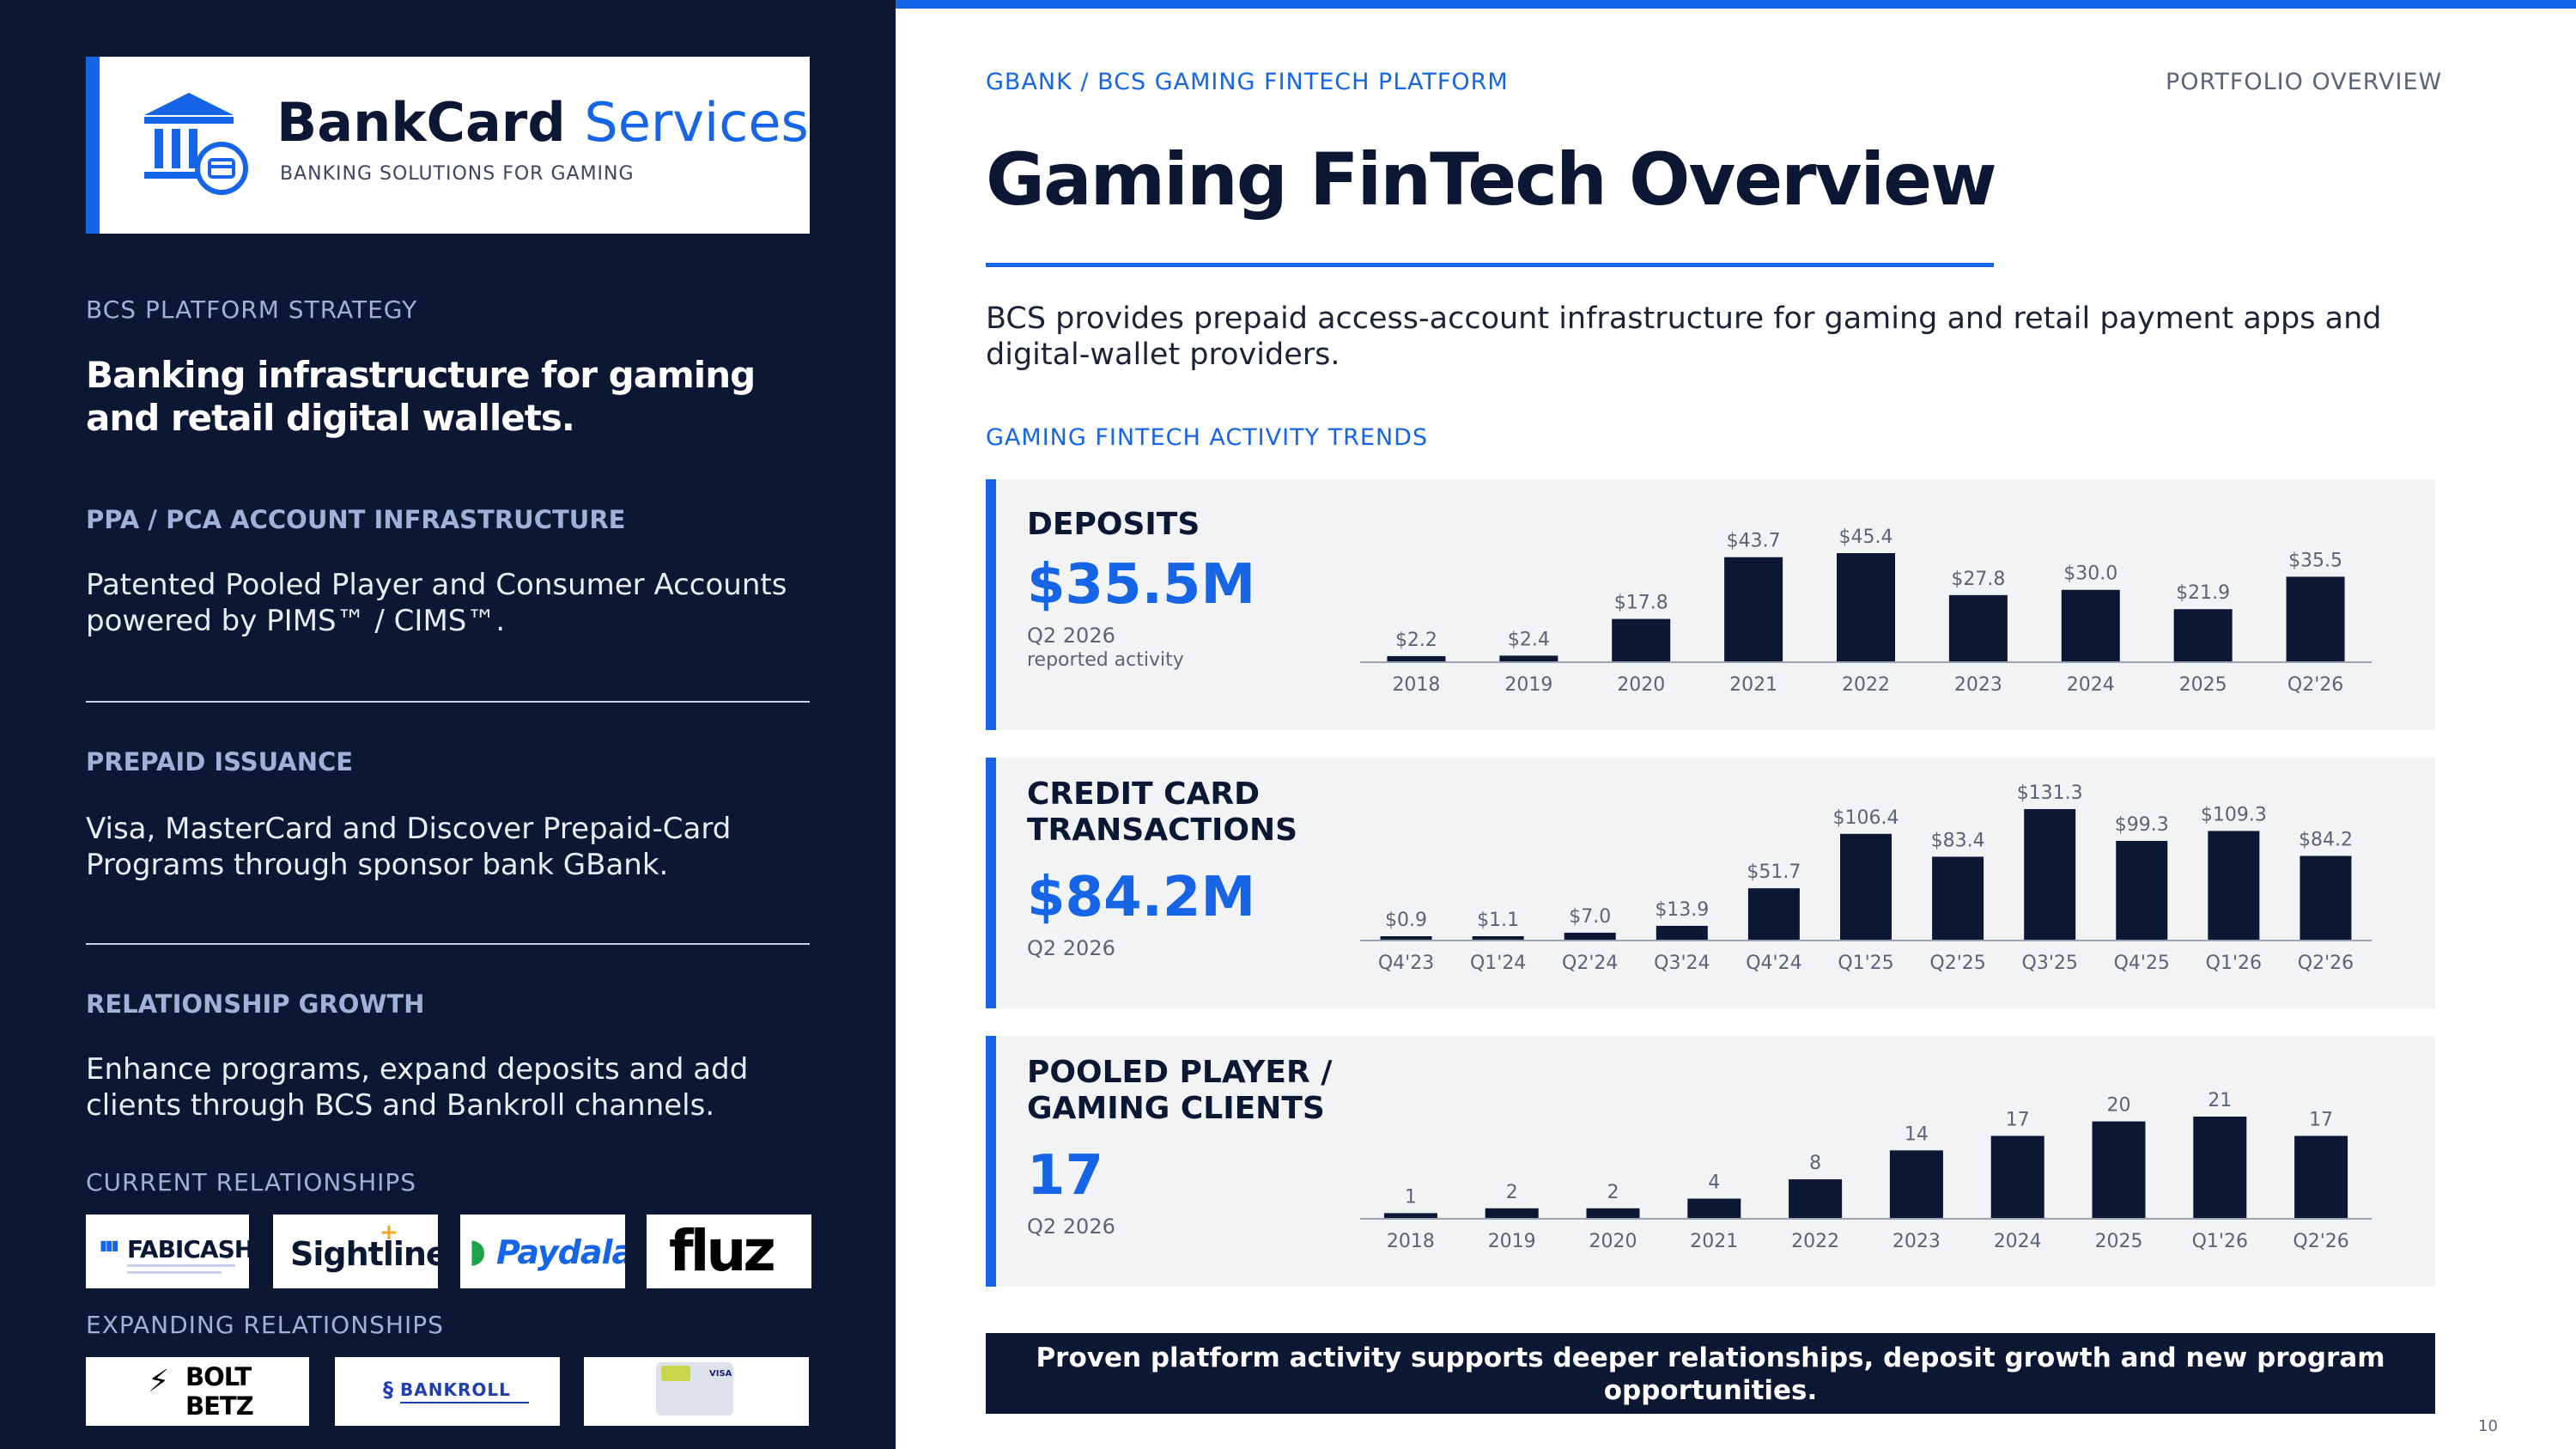  What do you see at coordinates (2220, 1241) in the screenshot?
I see `x-tick-label: Q1'26` at bounding box center [2220, 1241].